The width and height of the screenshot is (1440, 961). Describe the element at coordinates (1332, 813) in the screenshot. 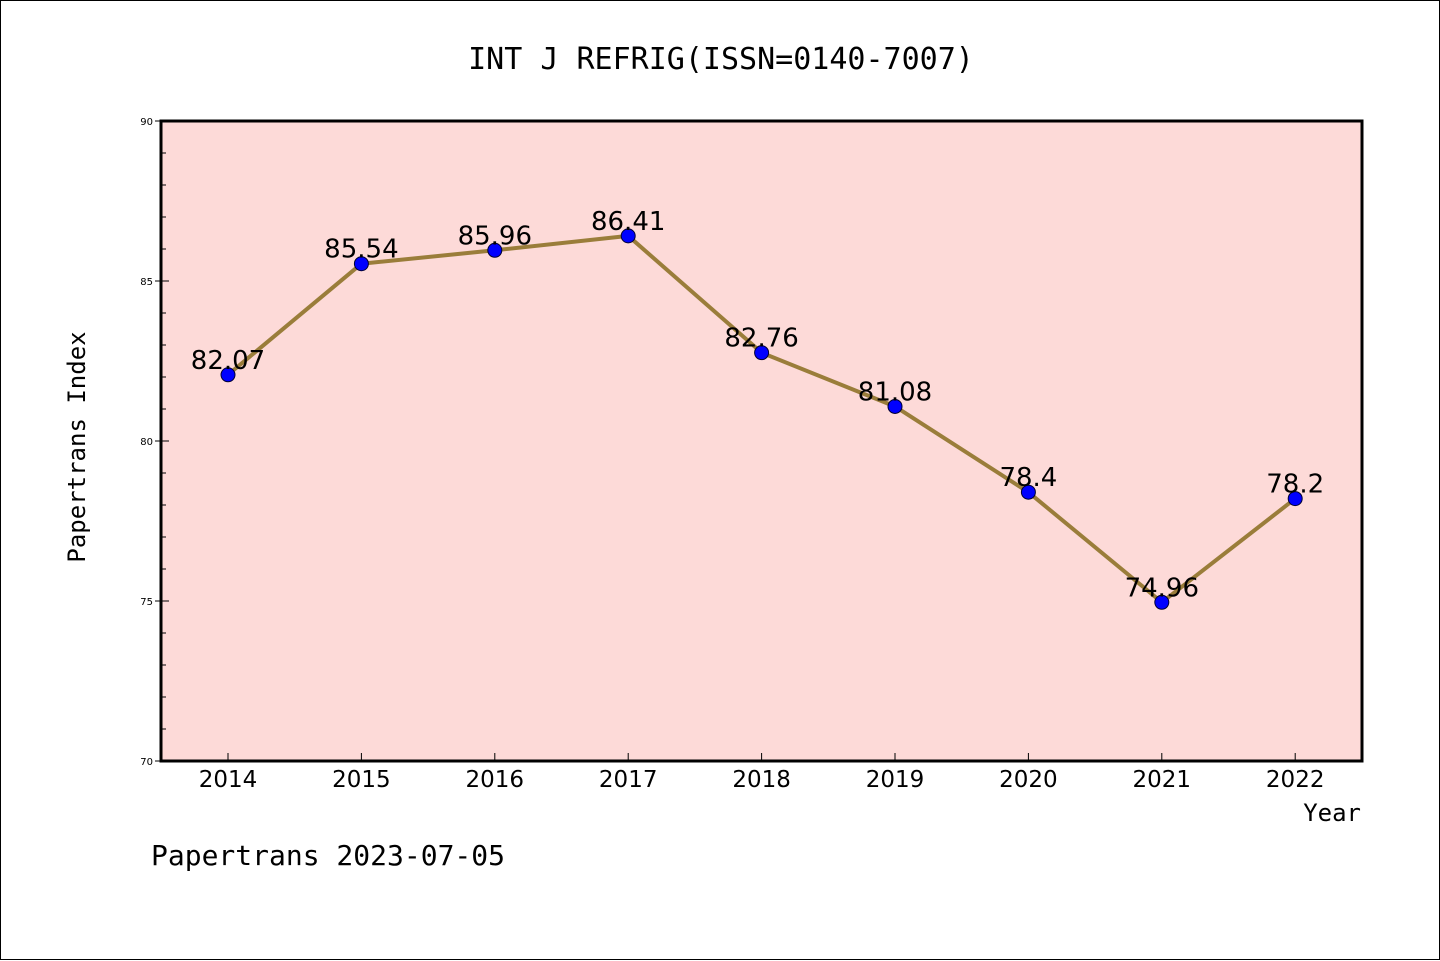

I see `x-axis-label: Year` at that location.